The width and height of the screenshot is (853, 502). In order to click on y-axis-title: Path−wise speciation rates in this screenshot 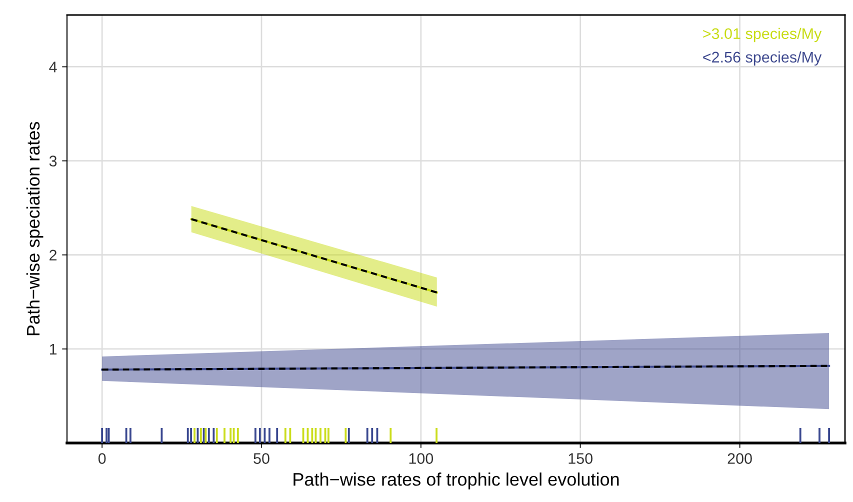, I will do `click(35, 229)`.